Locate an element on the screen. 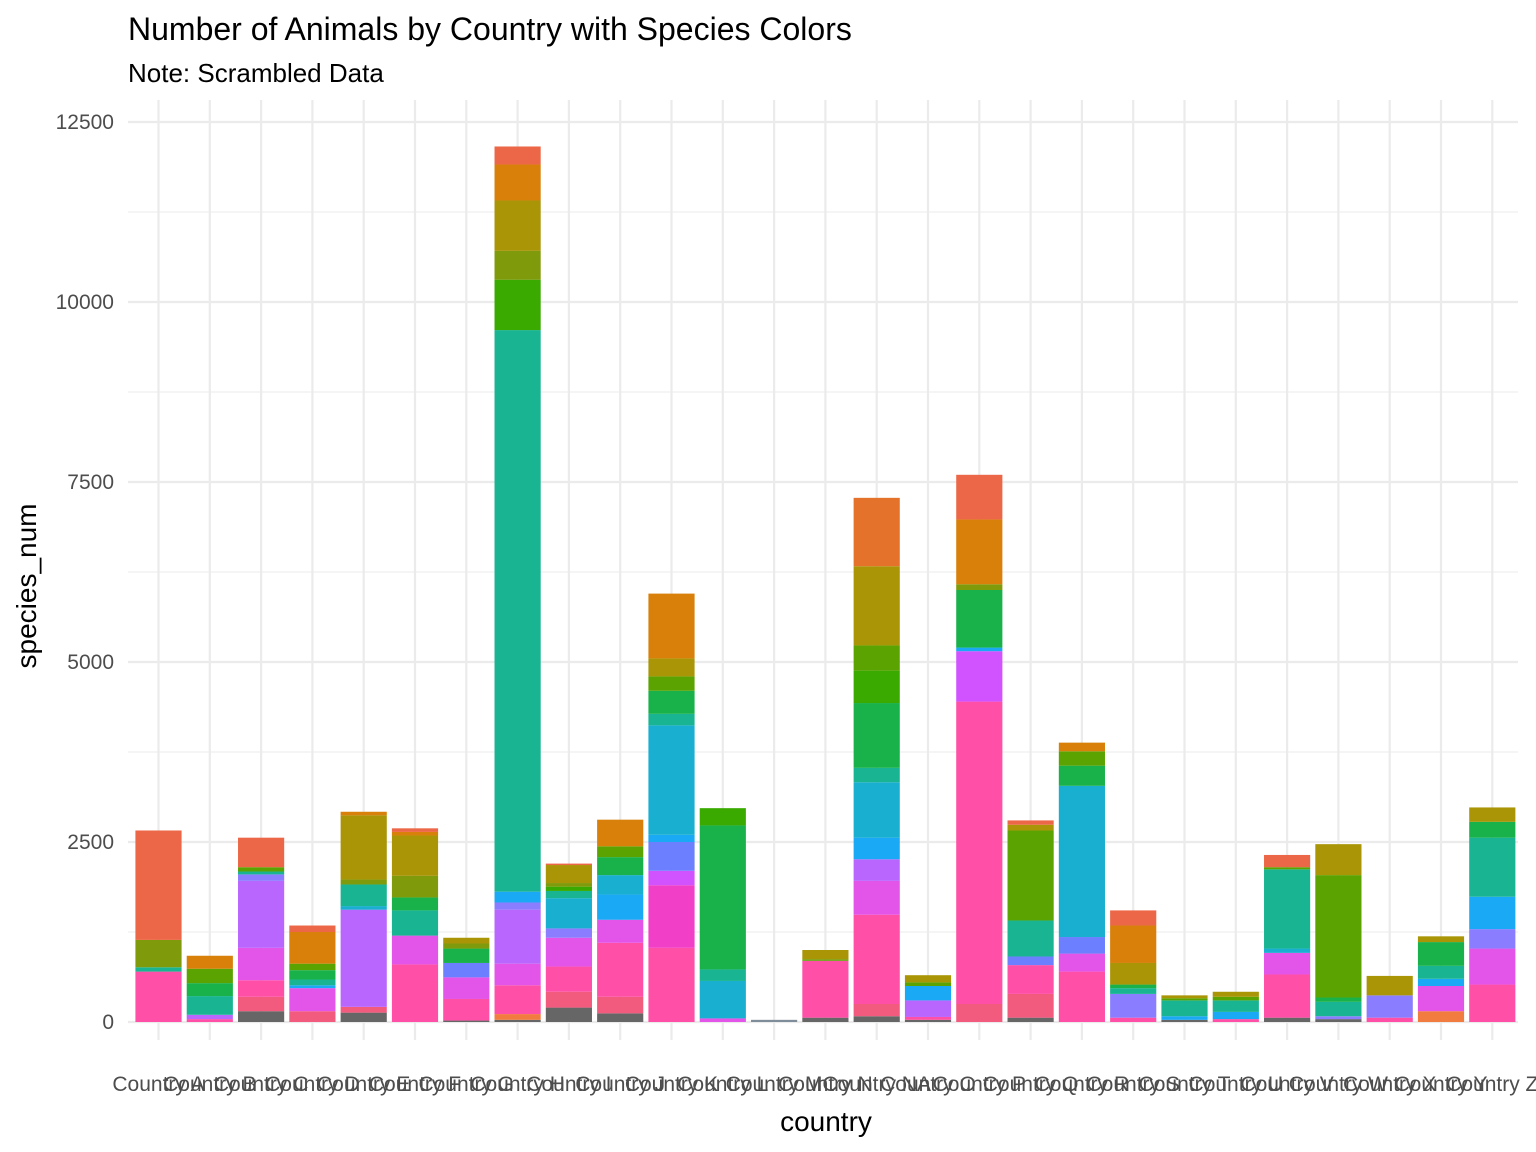 This screenshot has height=1152, width=1536. x-tick-label: Country R is located at coordinates (1082, 1084).